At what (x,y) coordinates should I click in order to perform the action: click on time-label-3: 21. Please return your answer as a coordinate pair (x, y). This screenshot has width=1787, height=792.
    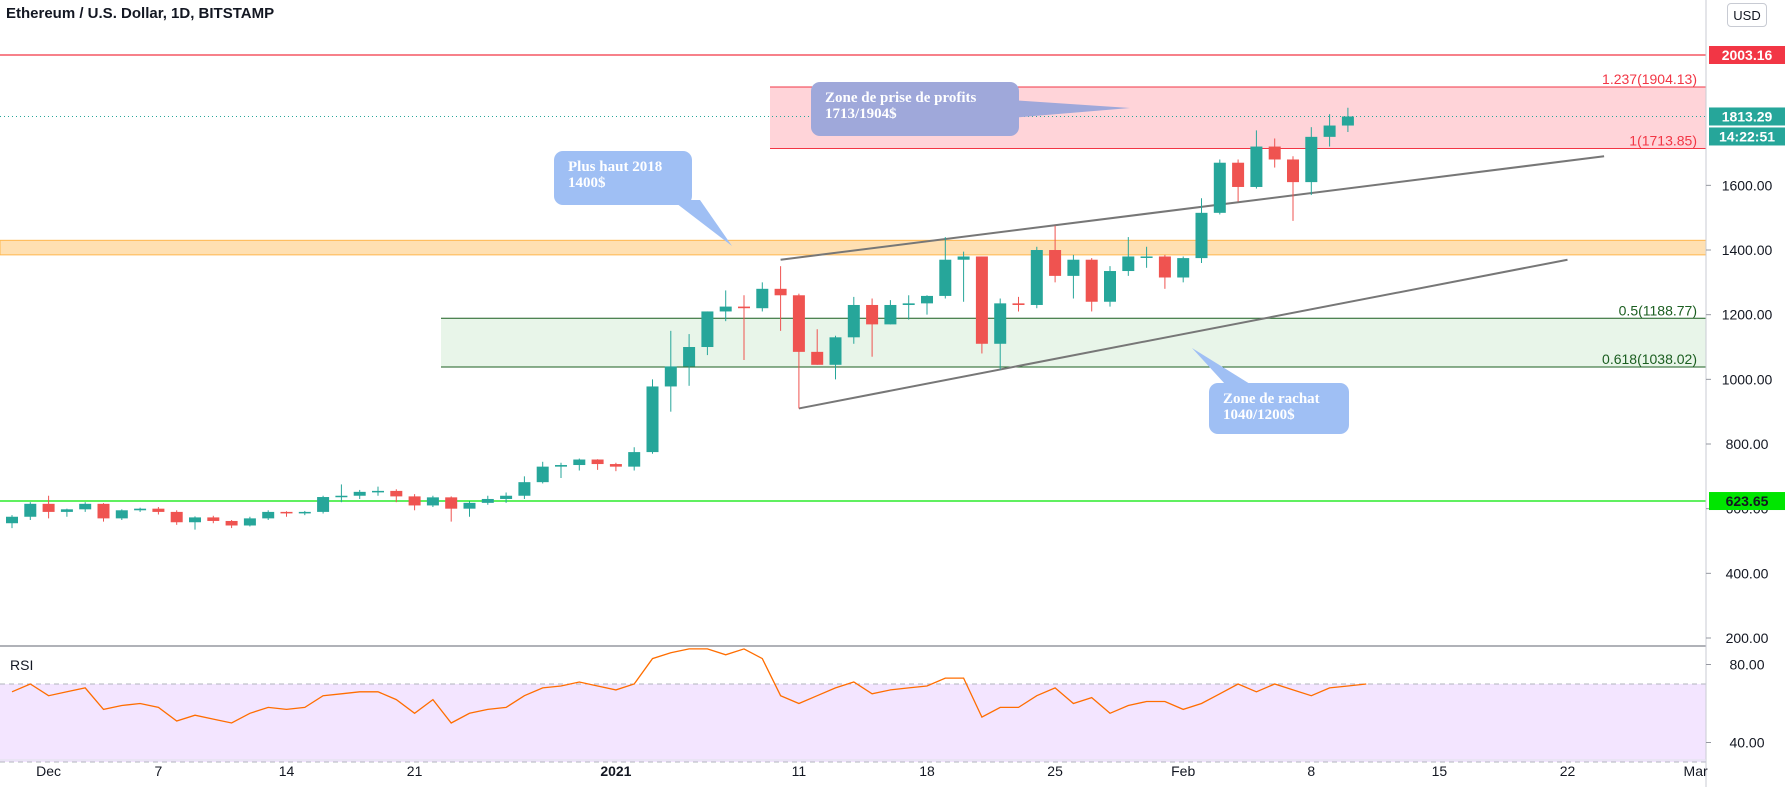
    Looking at the image, I should click on (415, 771).